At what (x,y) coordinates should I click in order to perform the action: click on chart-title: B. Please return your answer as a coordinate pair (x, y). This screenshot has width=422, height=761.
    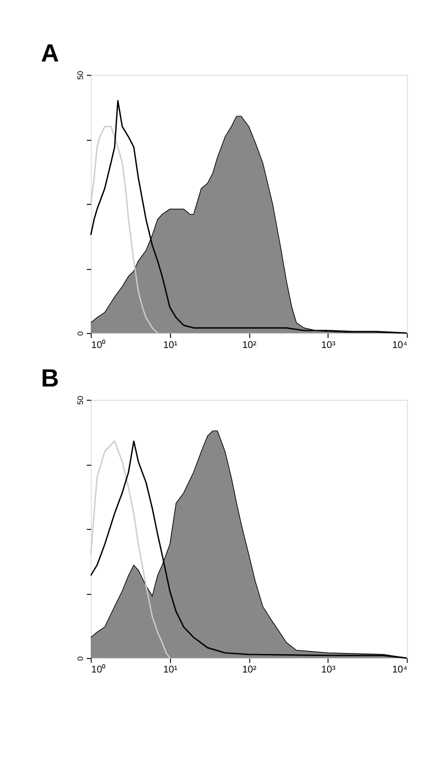
    Looking at the image, I should click on (49, 378).